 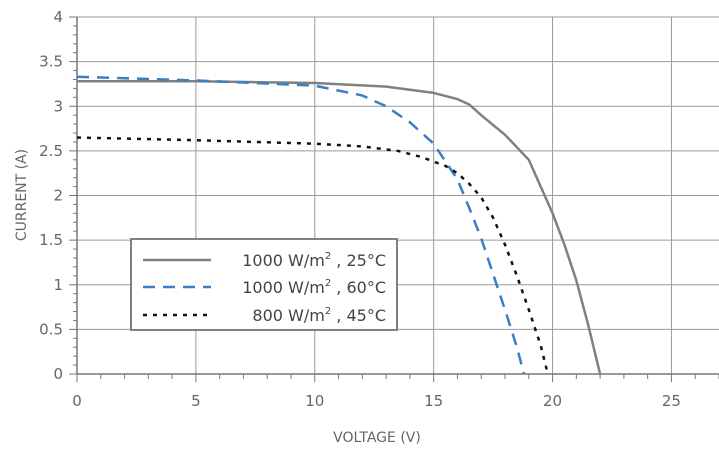 I want to click on x-tick-label-25: 25, so click(x=671, y=401).